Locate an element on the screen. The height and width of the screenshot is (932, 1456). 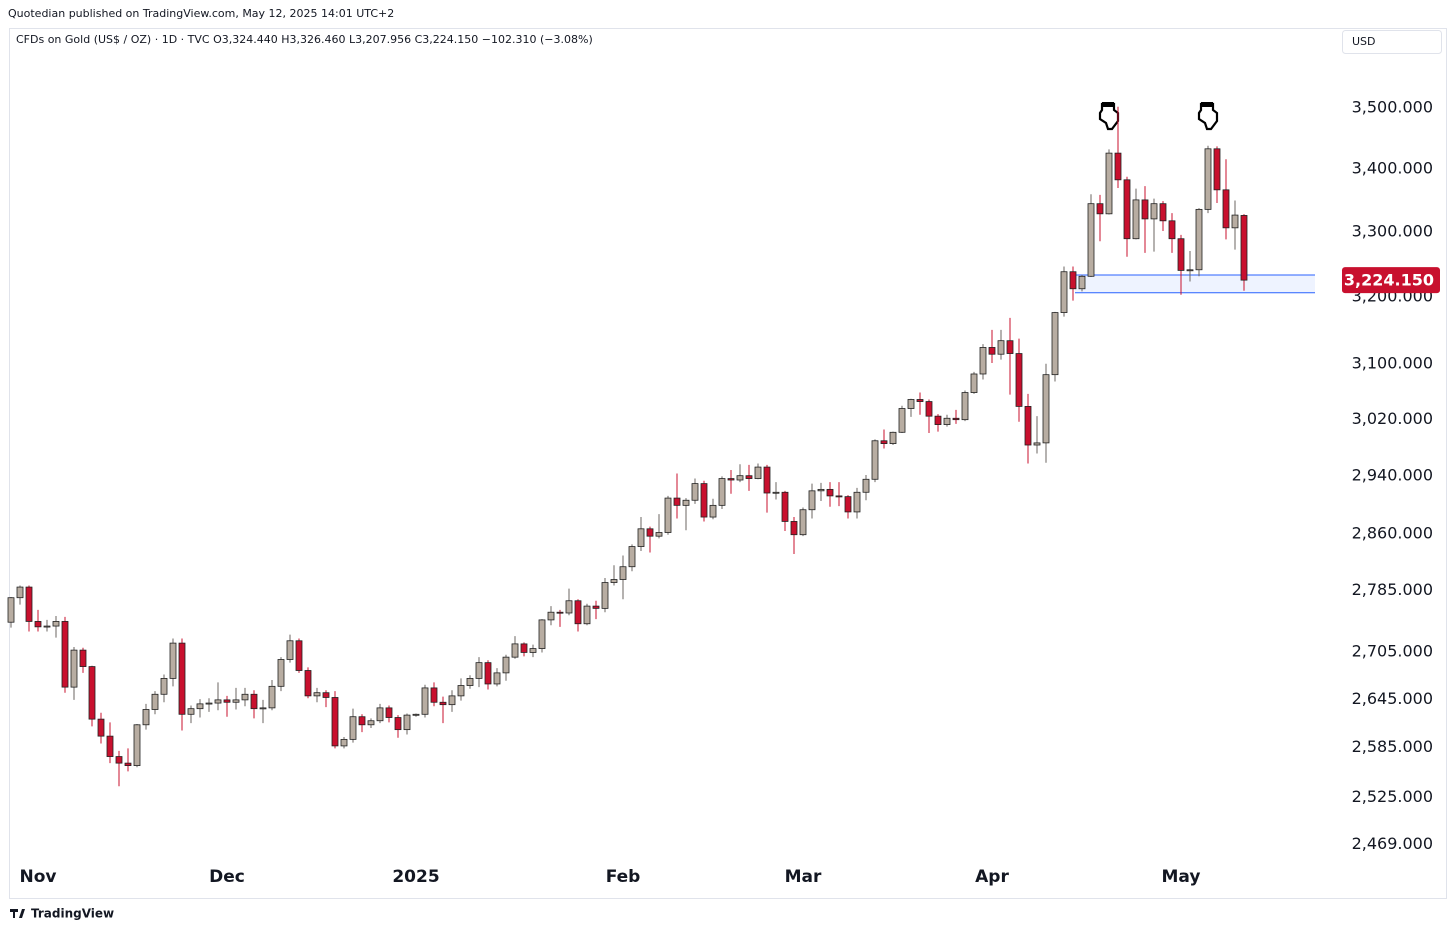
y-tick-label: 2,645.000 is located at coordinates (1392, 698).